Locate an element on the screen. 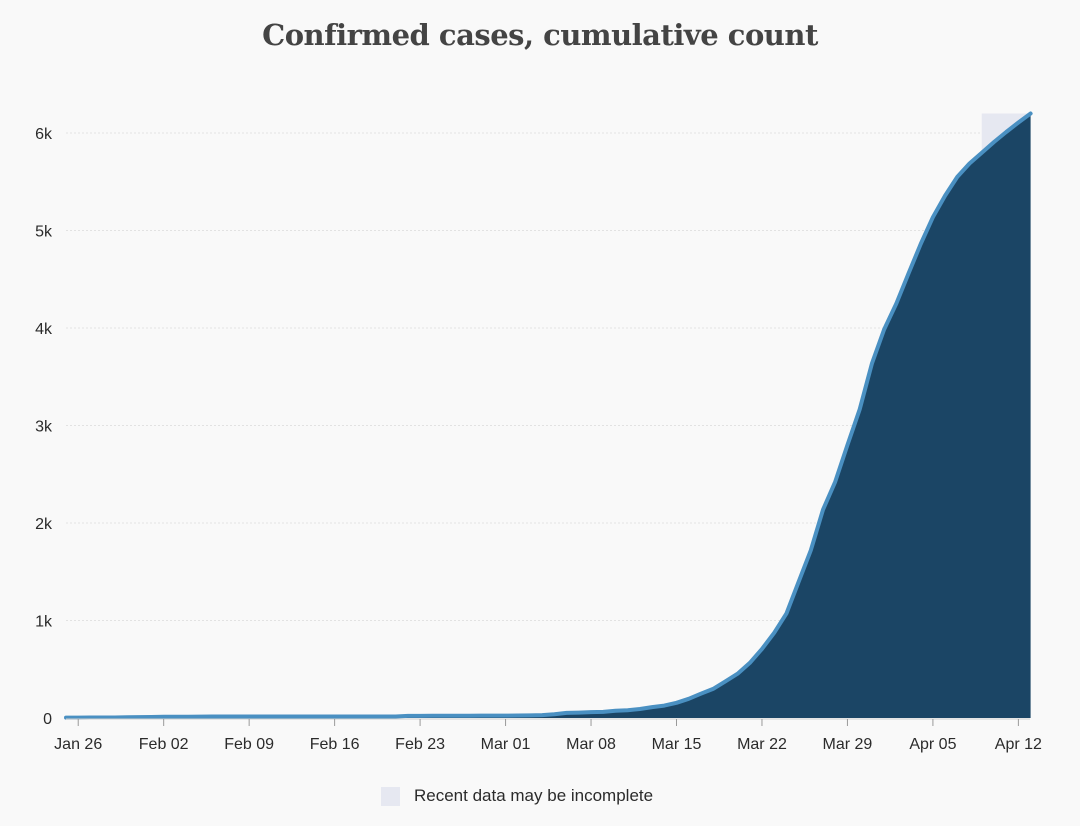 This screenshot has width=1080, height=826. legend: Recent data may be incomplete is located at coordinates (517, 796).